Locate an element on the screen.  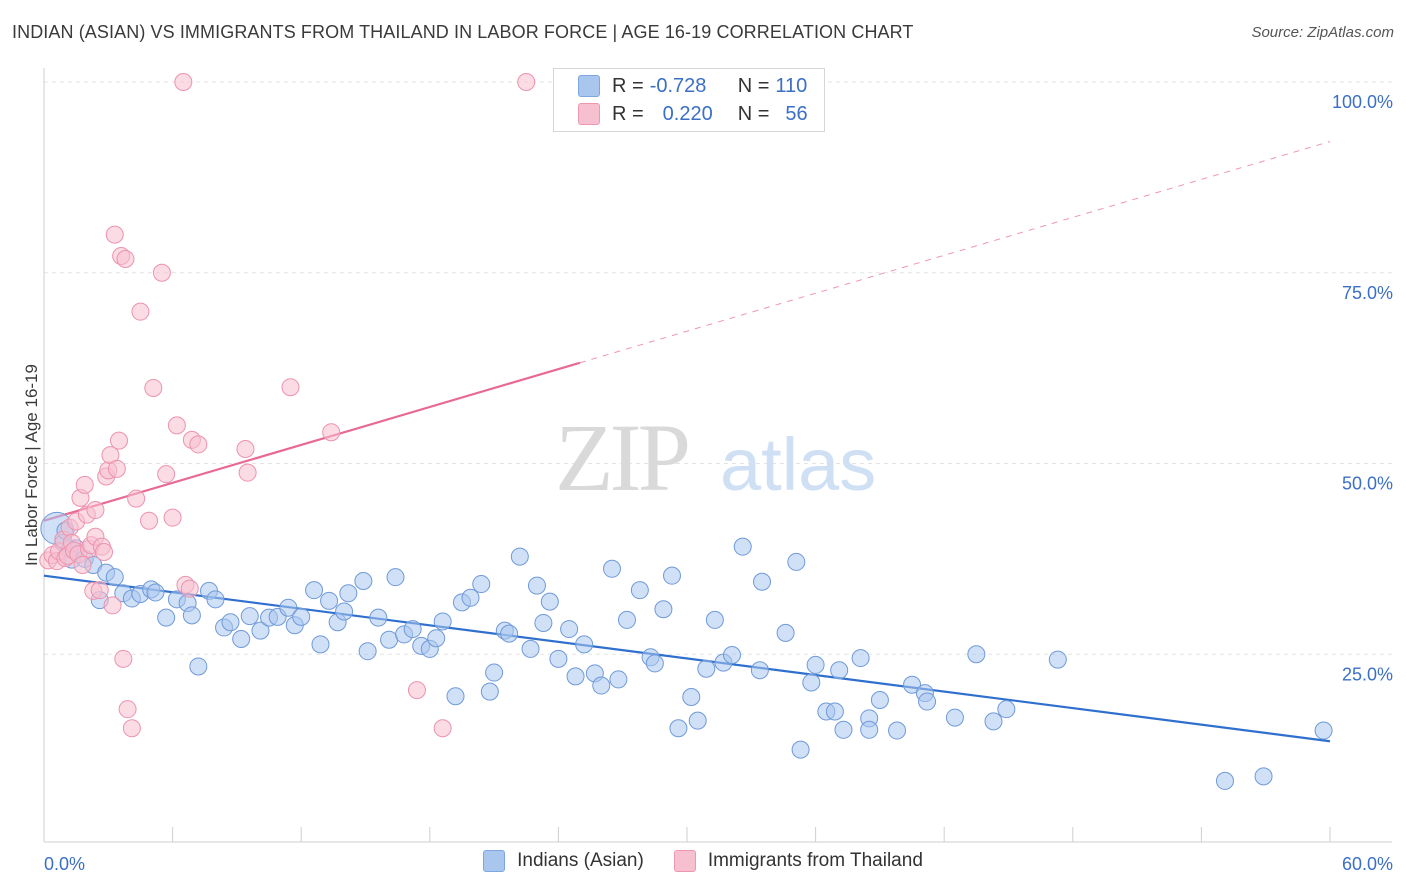
series-legend-indians: Indians (Asian) is located at coordinates (563, 861).